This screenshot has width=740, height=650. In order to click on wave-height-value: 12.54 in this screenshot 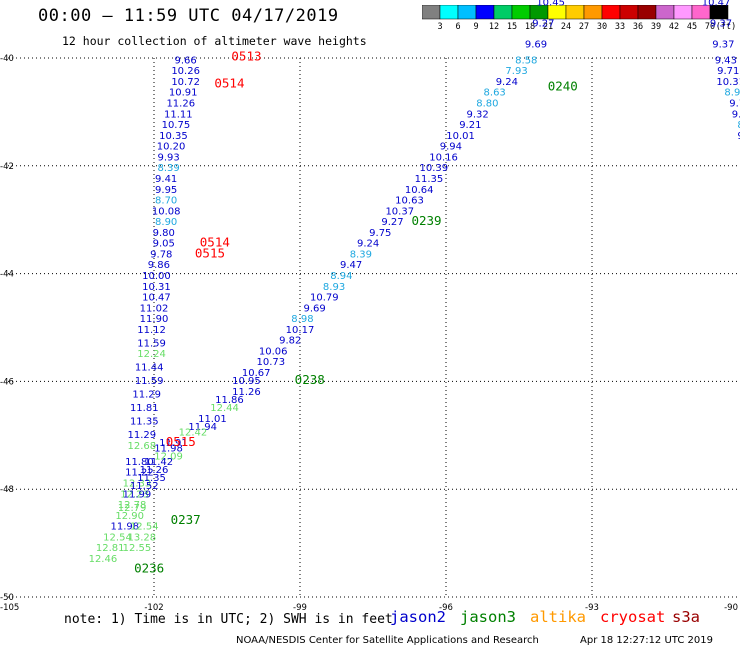, I will do `click(144, 527)`.